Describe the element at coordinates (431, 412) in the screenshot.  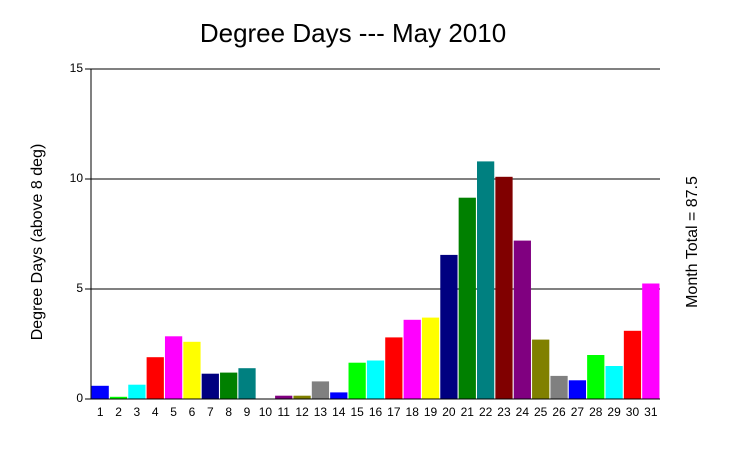
I see `x-tick-label: 19` at that location.